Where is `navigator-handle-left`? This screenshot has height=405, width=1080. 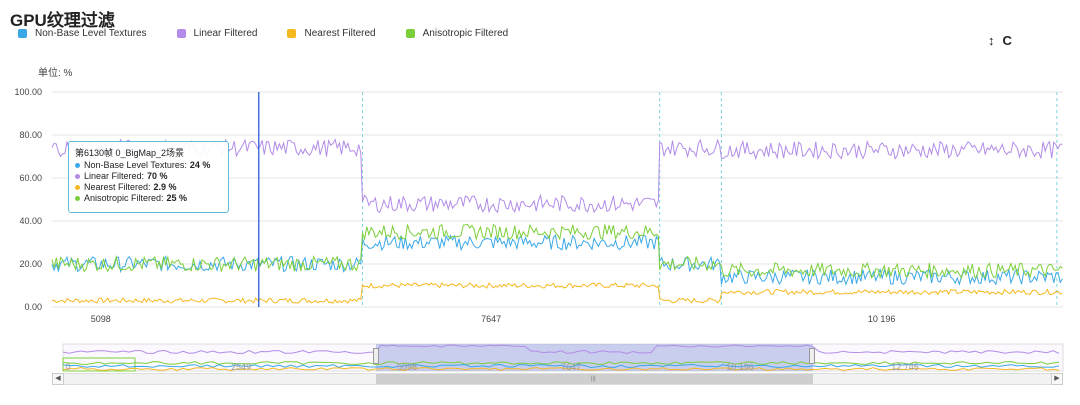 navigator-handle-left is located at coordinates (376, 356).